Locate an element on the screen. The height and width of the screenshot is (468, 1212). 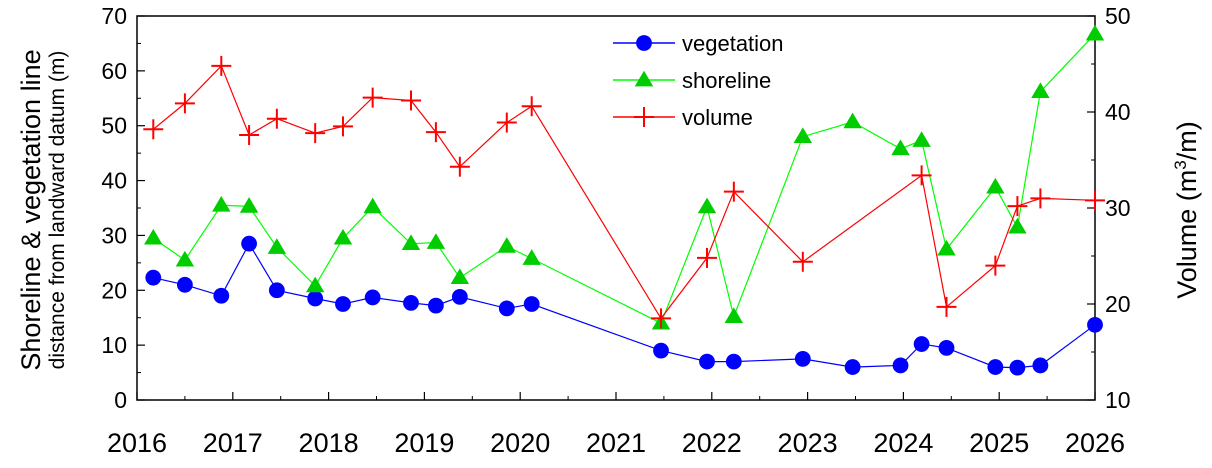
x-tick-label: 2021 is located at coordinates (616, 443).